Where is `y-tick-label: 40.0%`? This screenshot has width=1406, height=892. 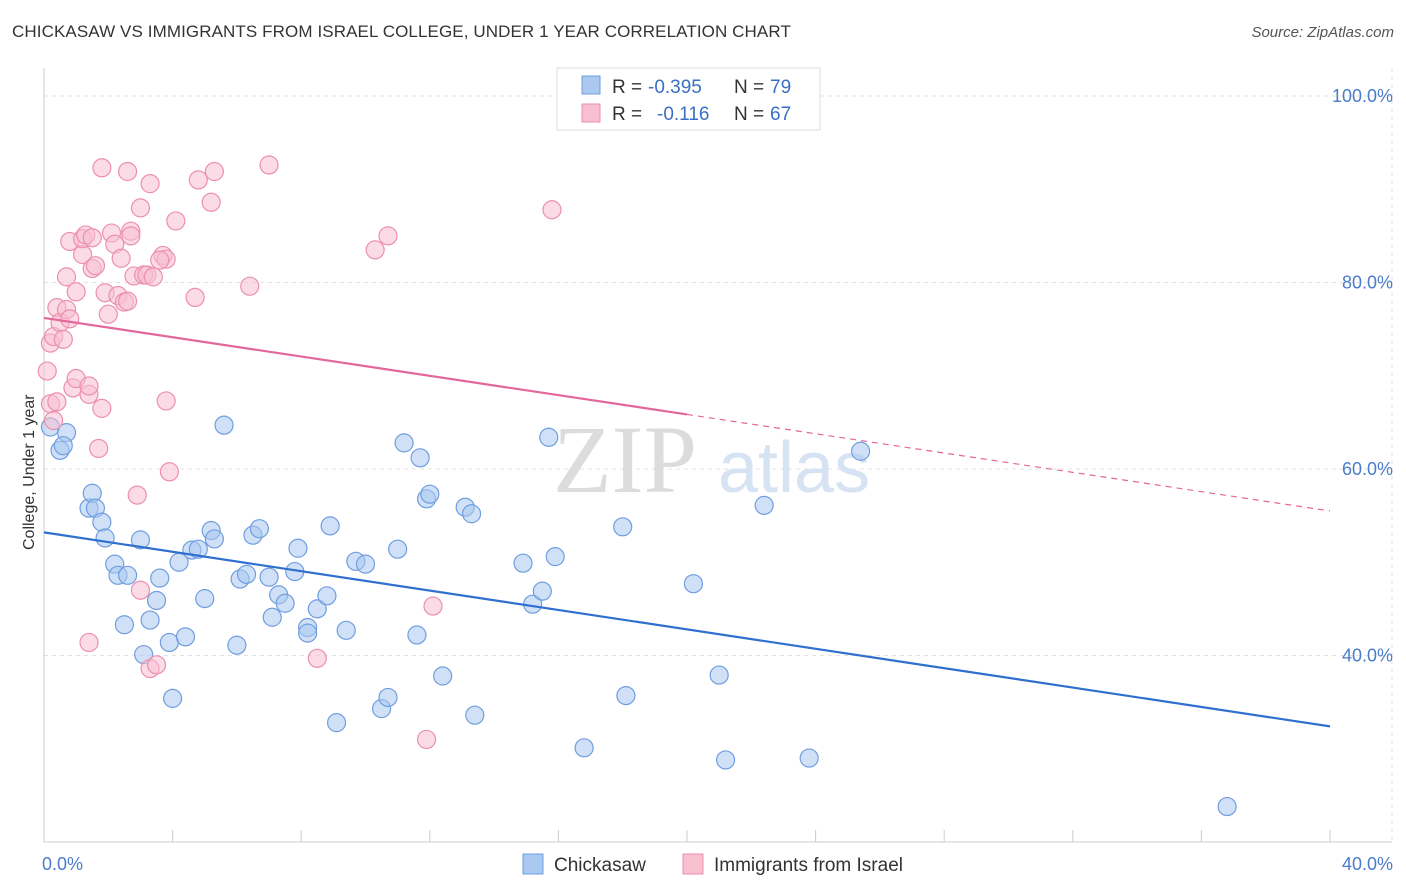
y-tick-label: 40.0% is located at coordinates (1367, 655).